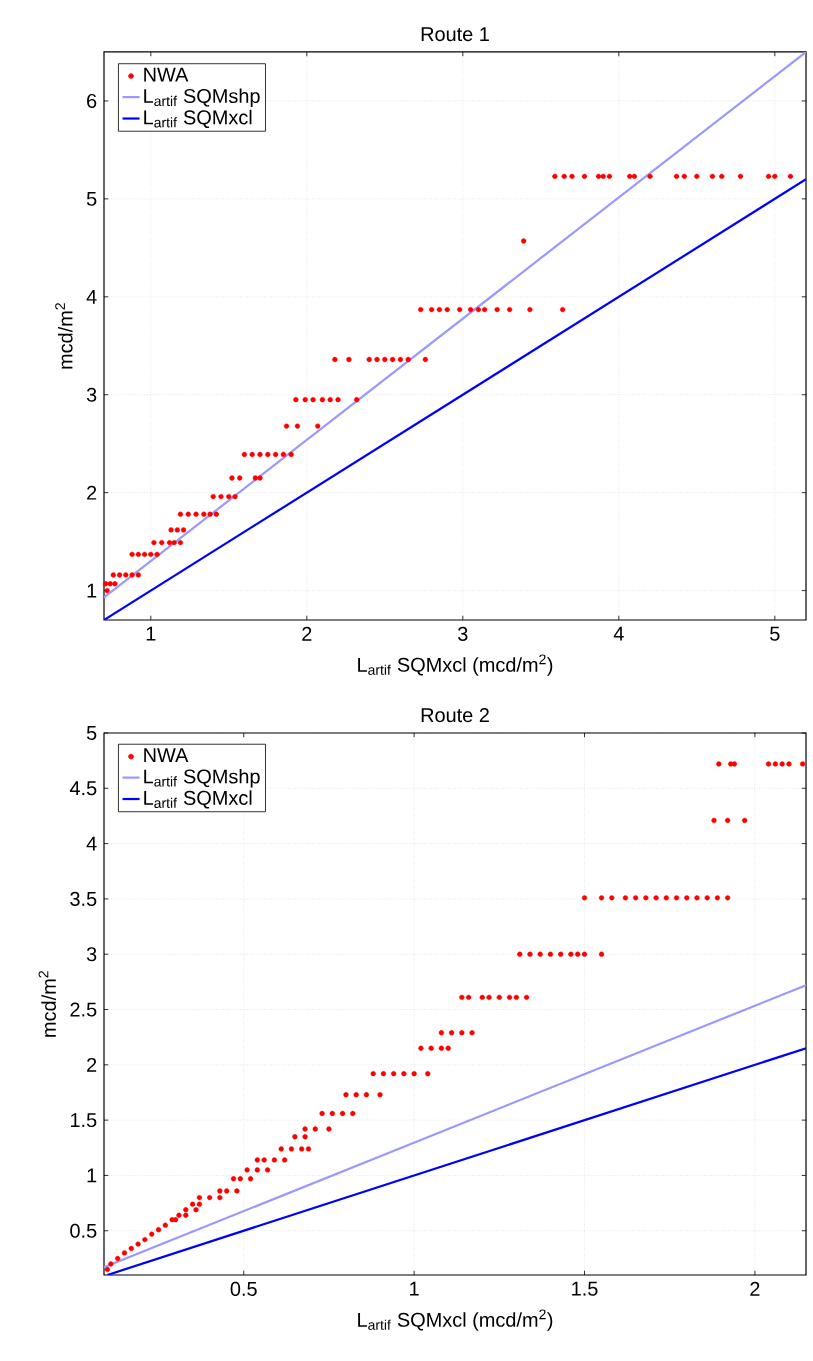 This screenshot has width=813, height=1361. What do you see at coordinates (455, 715) in the screenshot?
I see `chart-title: Route 2` at bounding box center [455, 715].